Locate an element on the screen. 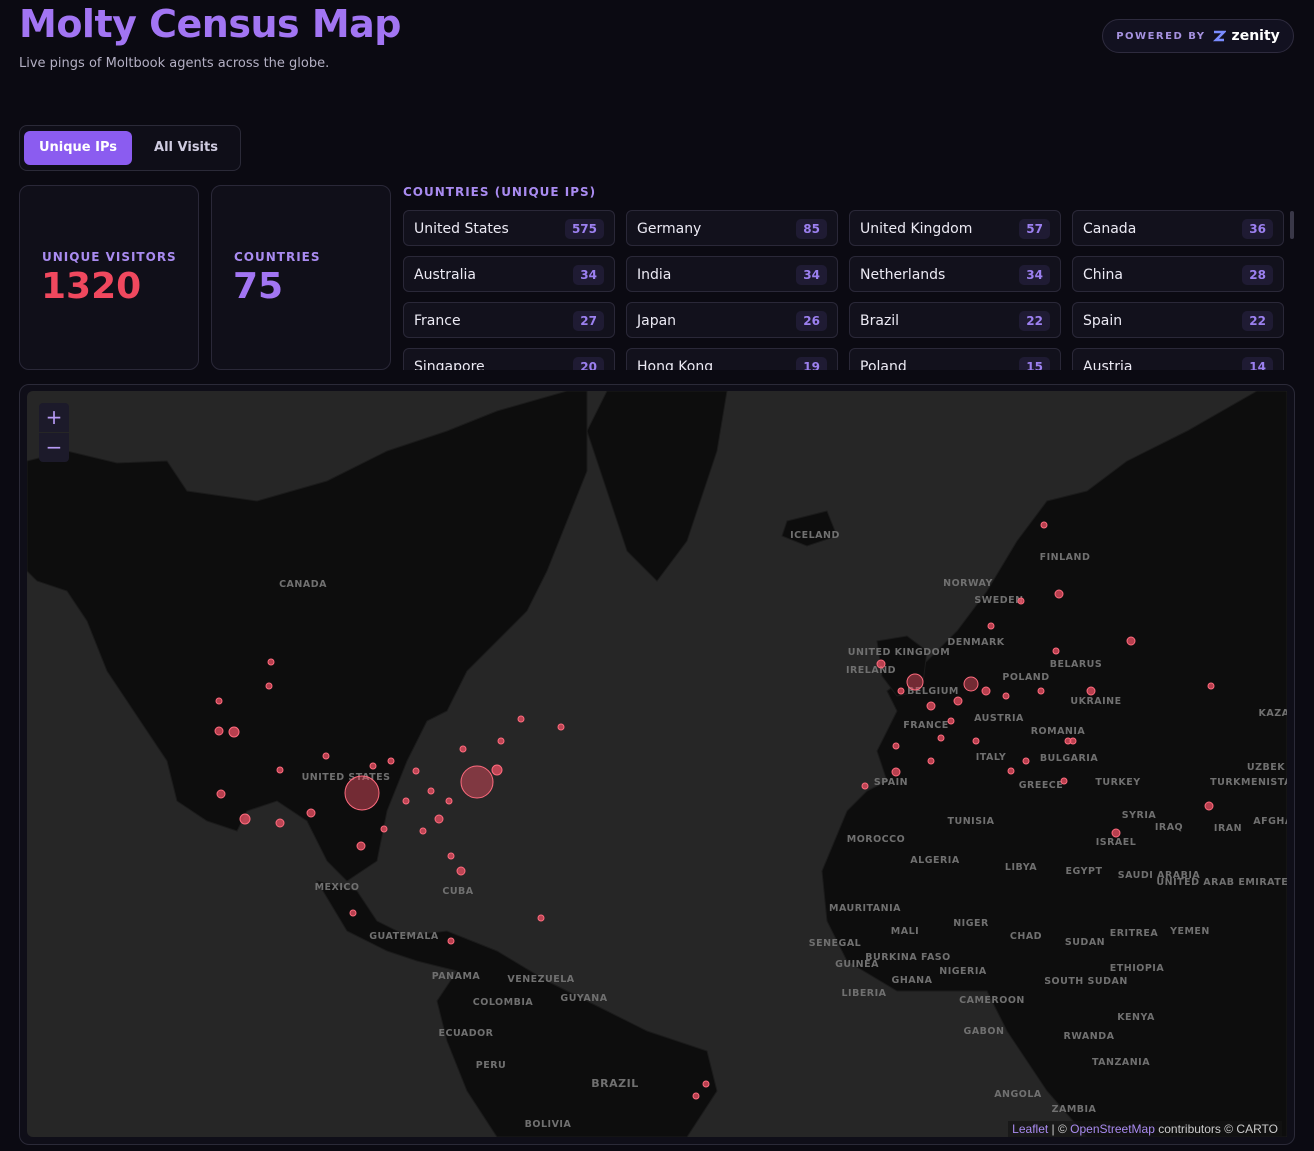 Image resolution: width=1314 pixels, height=1151 pixels. map-label: ISRAEL is located at coordinates (1116, 842).